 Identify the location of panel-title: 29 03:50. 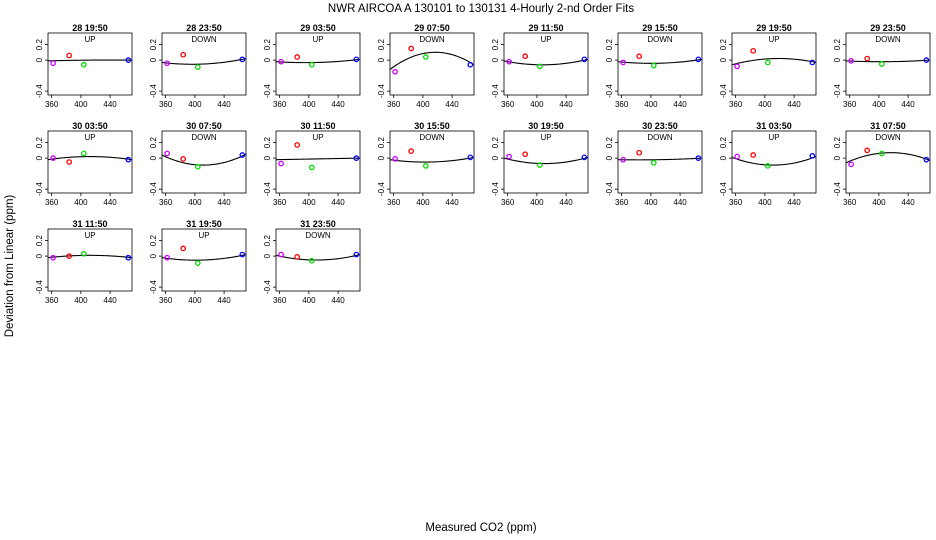
(318, 28).